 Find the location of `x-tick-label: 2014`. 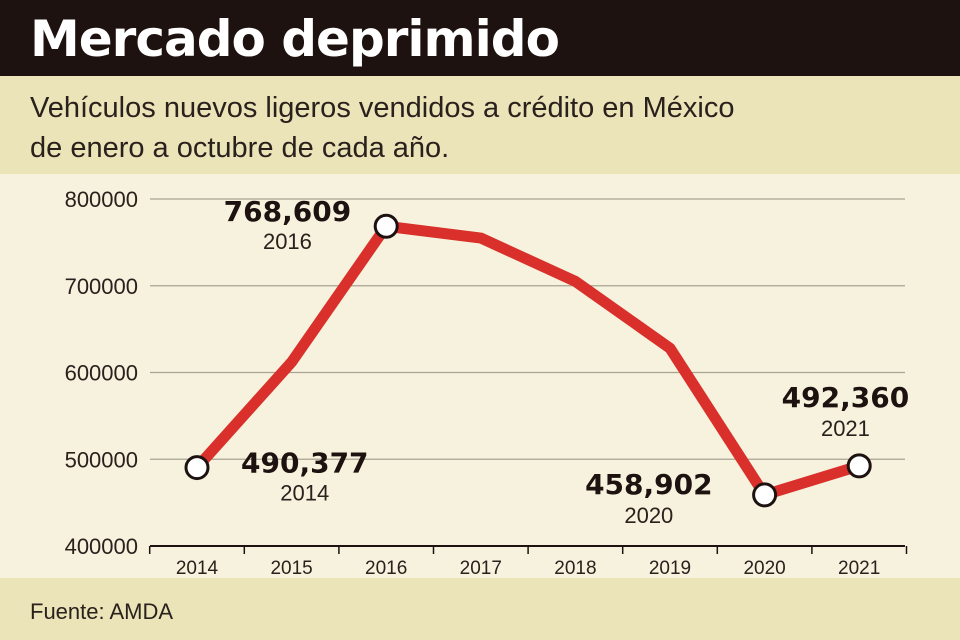

x-tick-label: 2014 is located at coordinates (197, 568).